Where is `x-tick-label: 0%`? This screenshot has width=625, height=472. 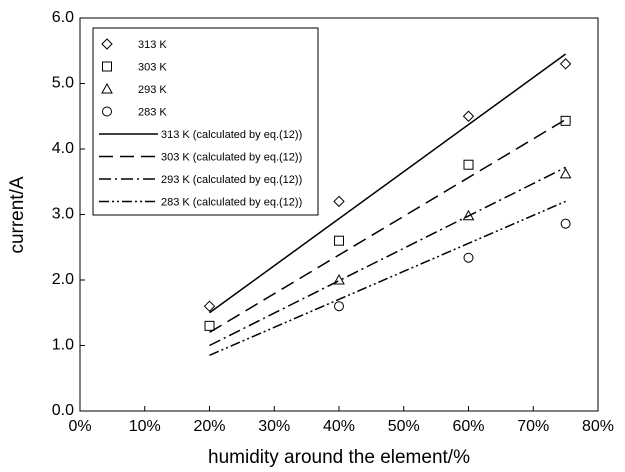
x-tick-label: 0% is located at coordinates (79, 426).